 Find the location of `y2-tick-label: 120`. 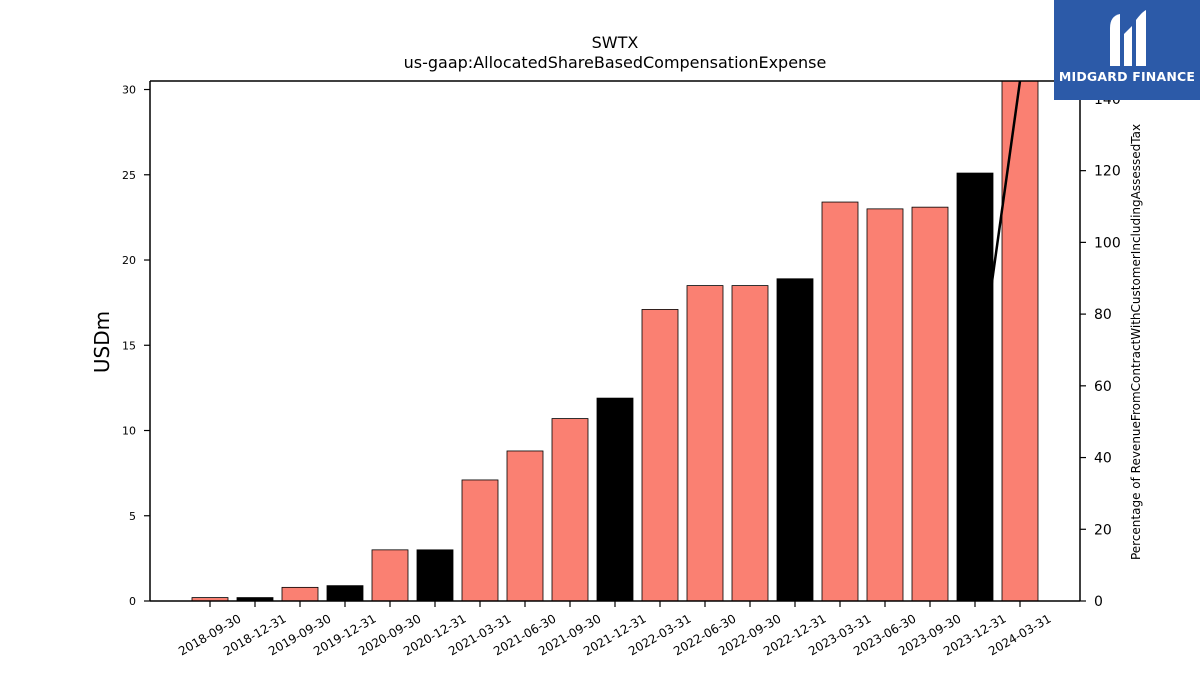

y2-tick-label: 120 is located at coordinates (1107, 172).